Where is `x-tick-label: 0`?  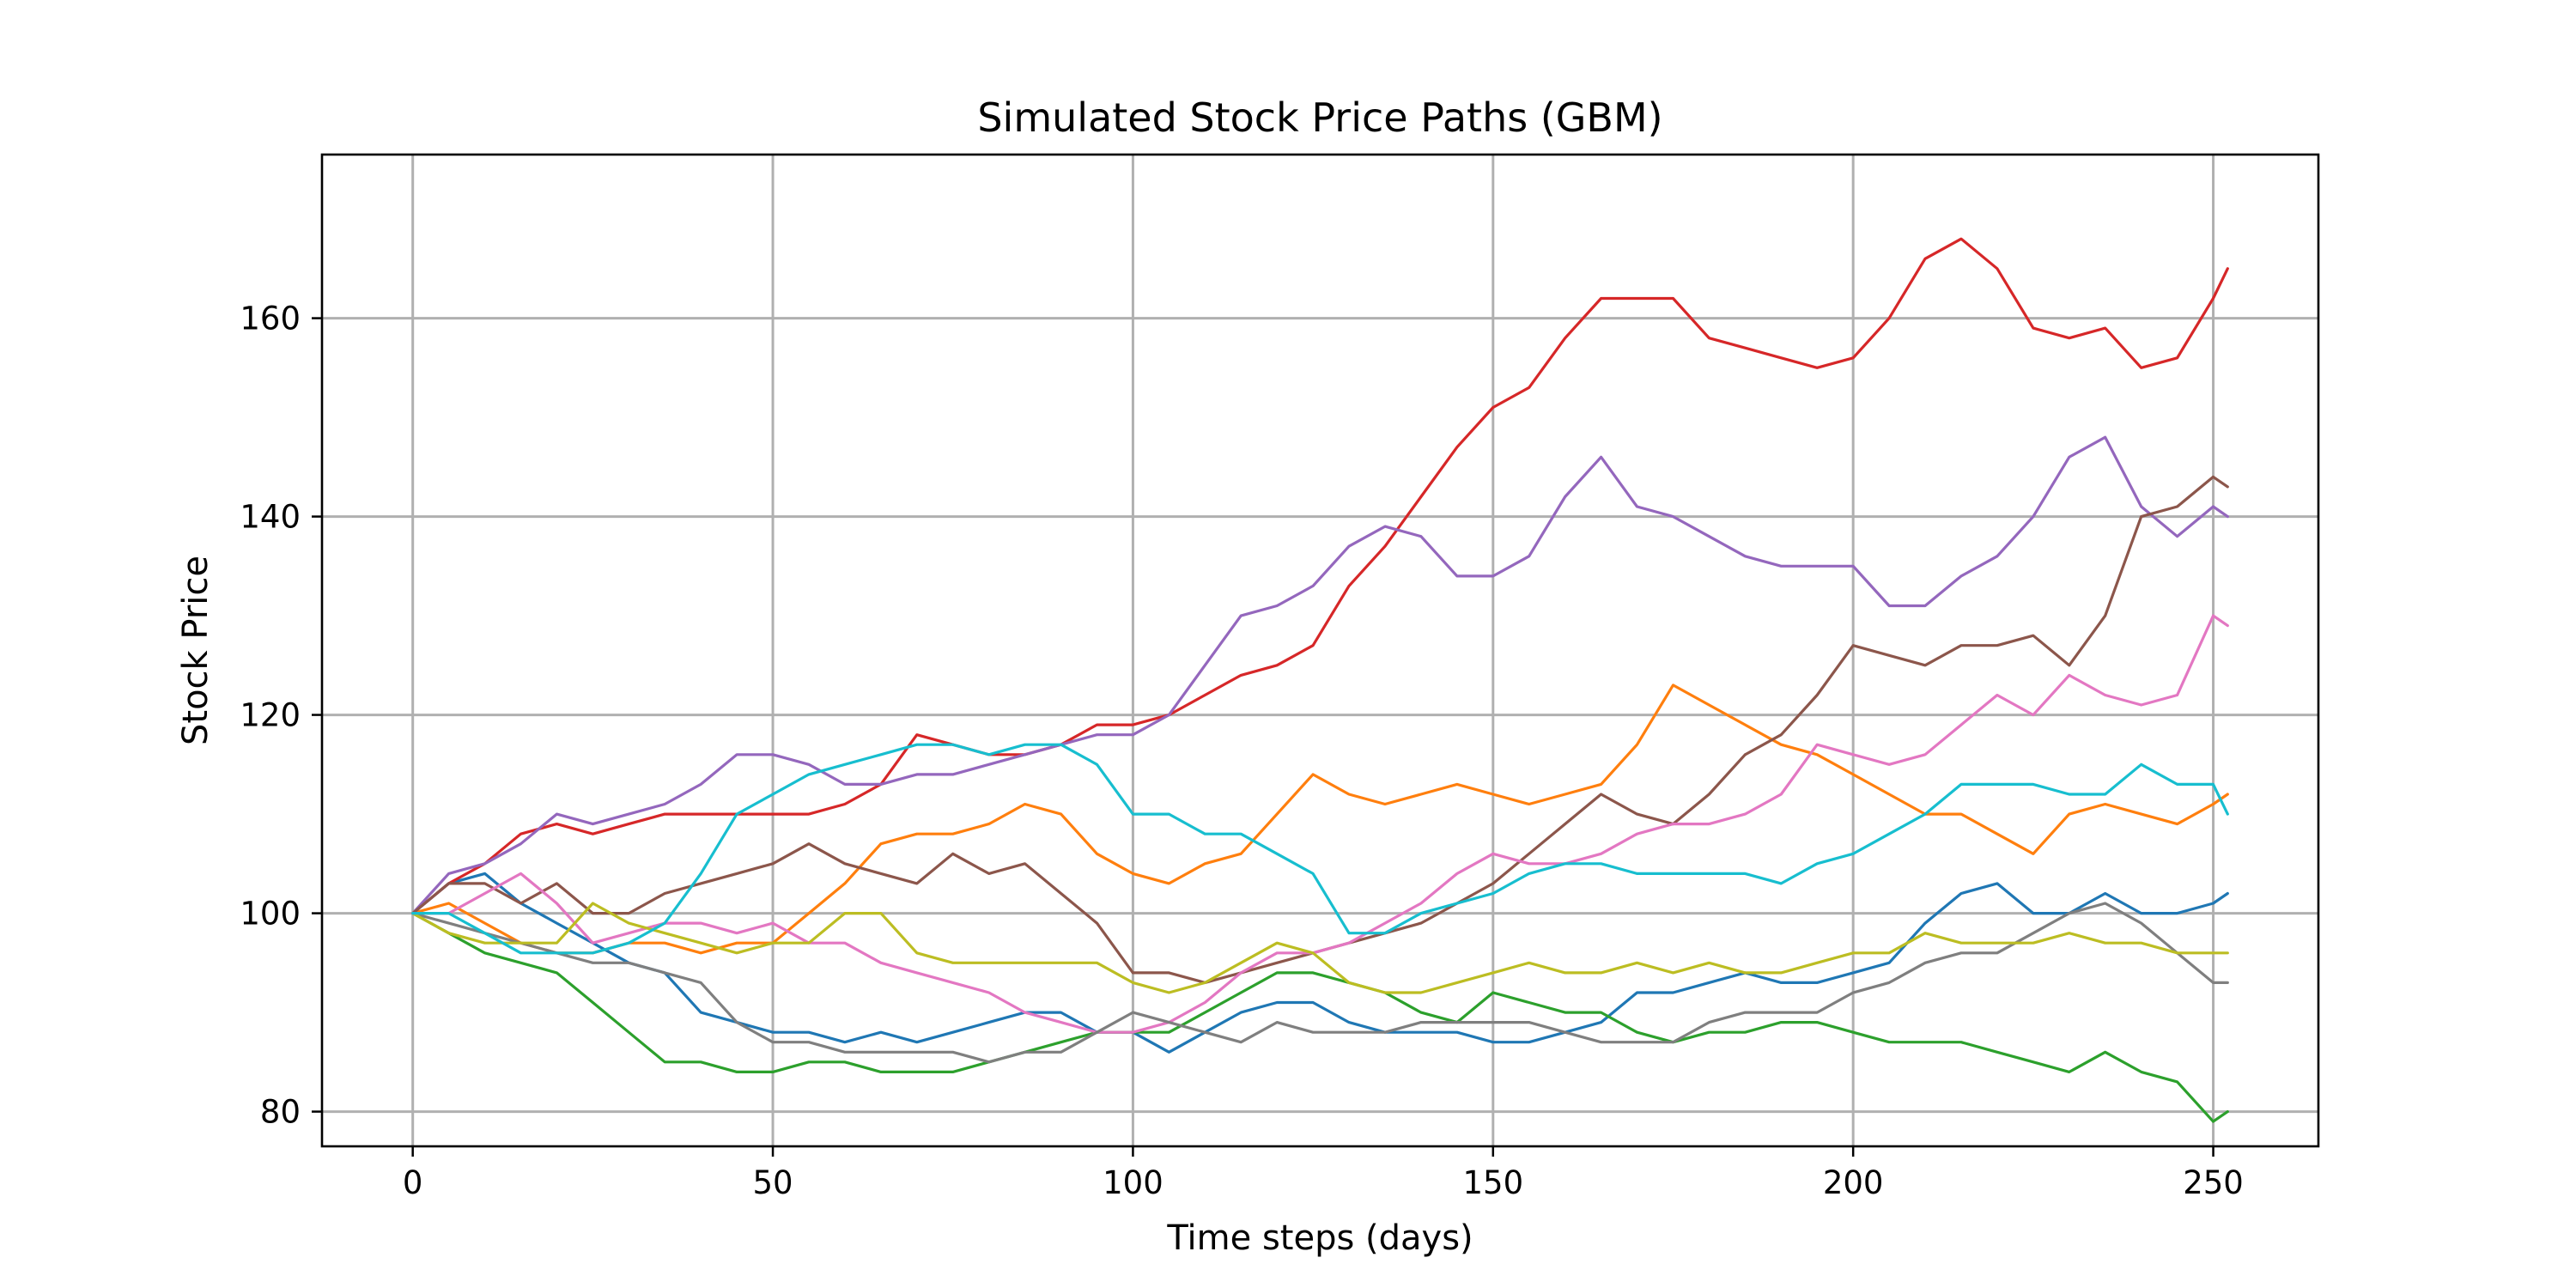
x-tick-label: 0 is located at coordinates (413, 1182).